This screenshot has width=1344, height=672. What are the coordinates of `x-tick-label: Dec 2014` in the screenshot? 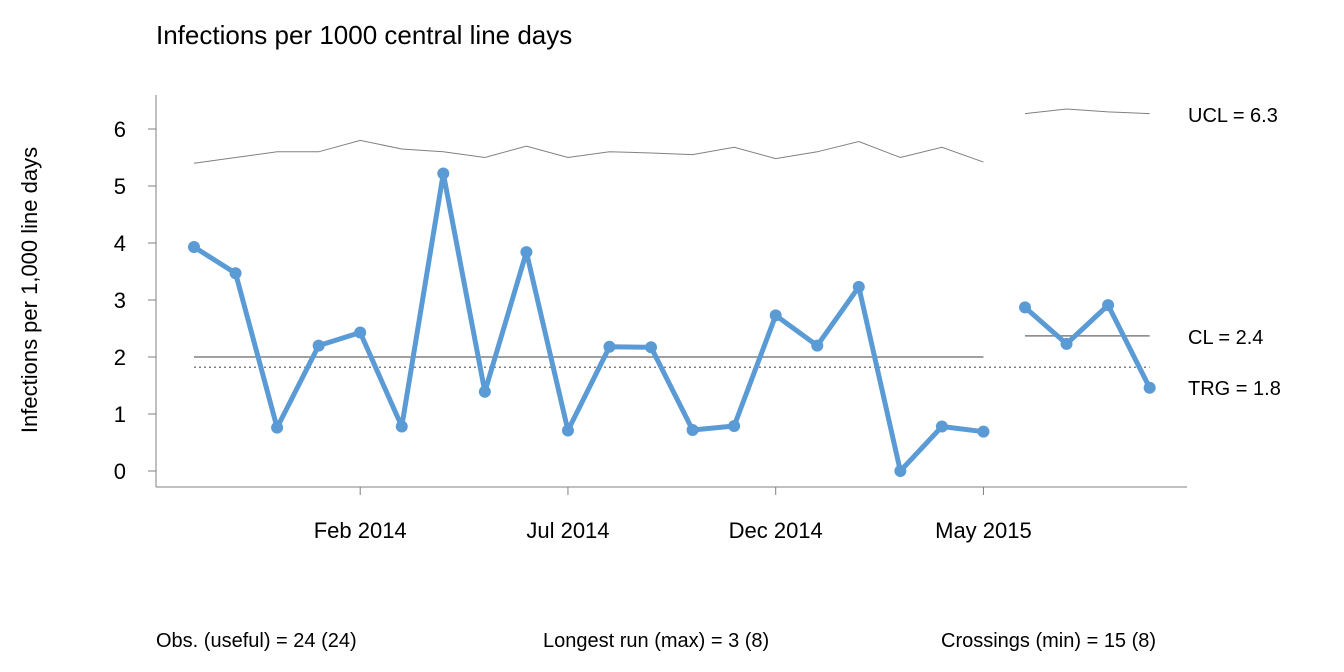 It's located at (776, 530).